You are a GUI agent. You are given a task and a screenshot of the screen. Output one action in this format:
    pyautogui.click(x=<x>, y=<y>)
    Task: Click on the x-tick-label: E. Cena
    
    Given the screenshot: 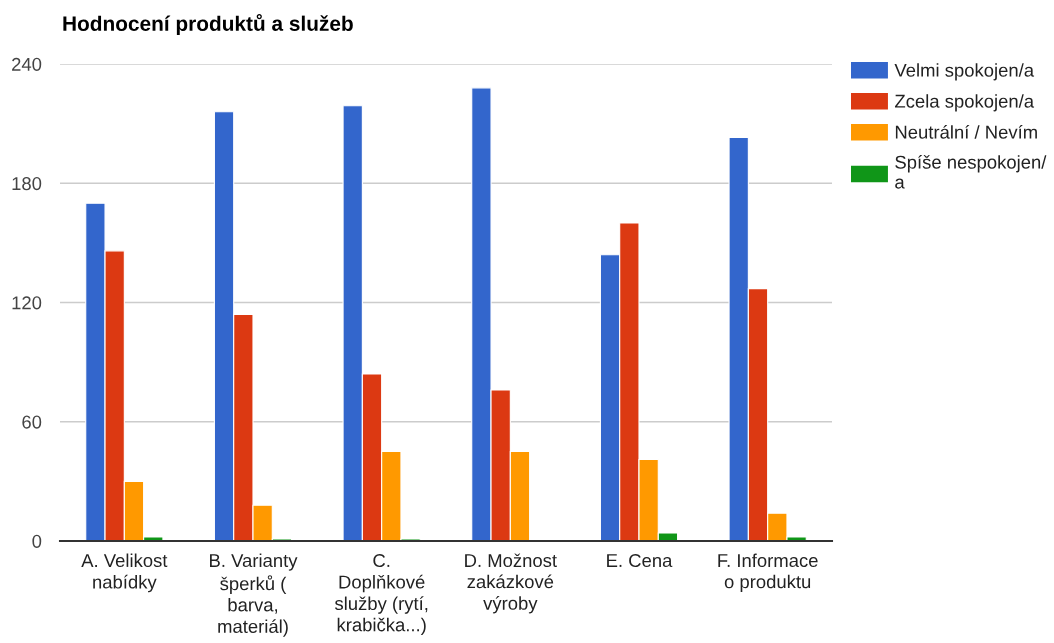 What is the action you would take?
    pyautogui.click(x=640, y=560)
    